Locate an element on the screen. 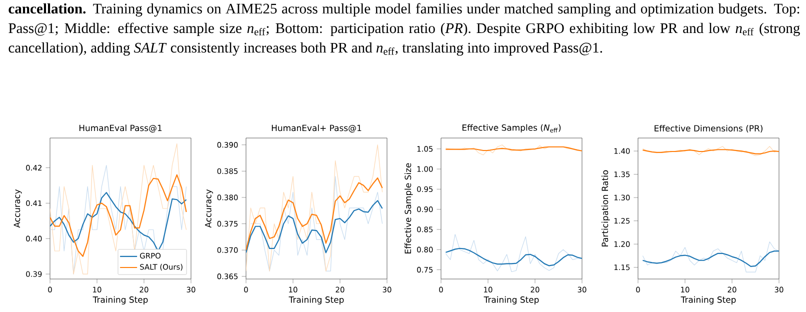 Image resolution: width=806 pixels, height=312 pixels. y-axis-title: Effective Sample Size is located at coordinates (408, 208).